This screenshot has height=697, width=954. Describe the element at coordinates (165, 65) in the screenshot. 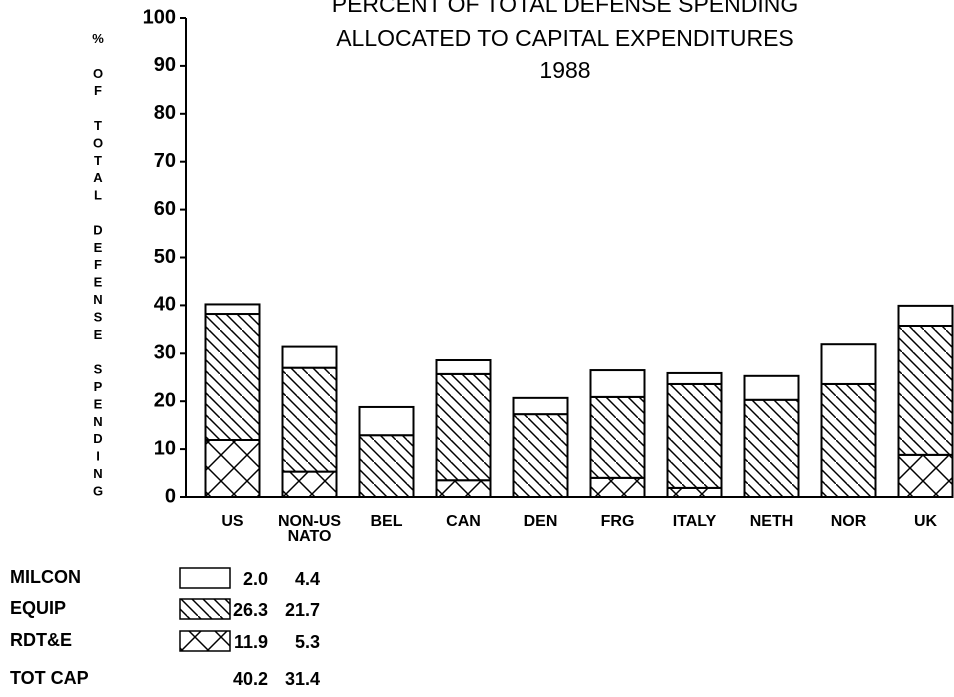

I see `y-tick-label: 90` at that location.